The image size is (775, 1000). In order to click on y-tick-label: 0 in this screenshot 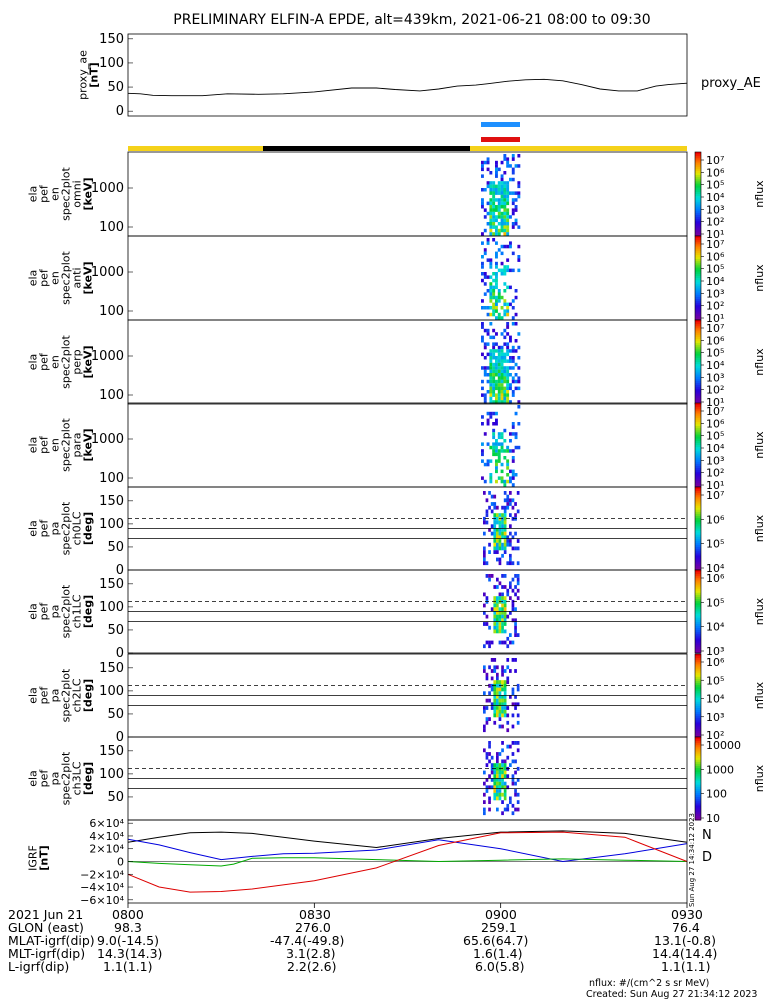, I will do `click(120, 737)`.